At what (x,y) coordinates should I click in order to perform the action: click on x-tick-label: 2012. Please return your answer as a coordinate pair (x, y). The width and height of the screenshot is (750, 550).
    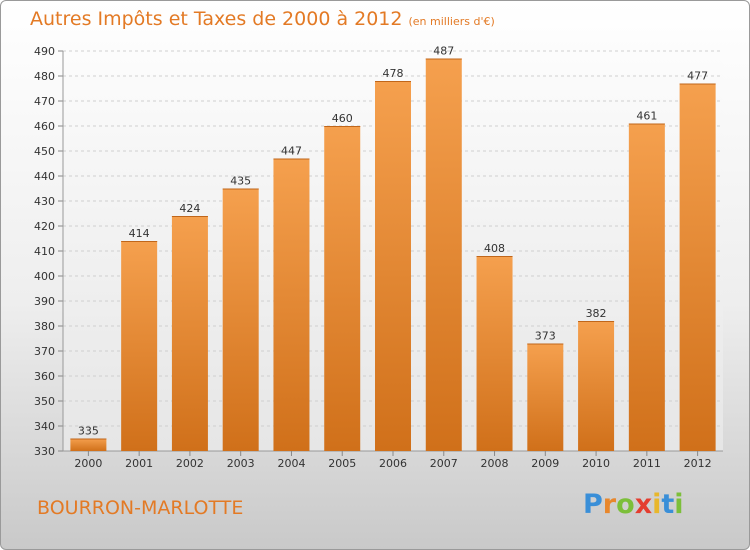
    Looking at the image, I should click on (698, 463).